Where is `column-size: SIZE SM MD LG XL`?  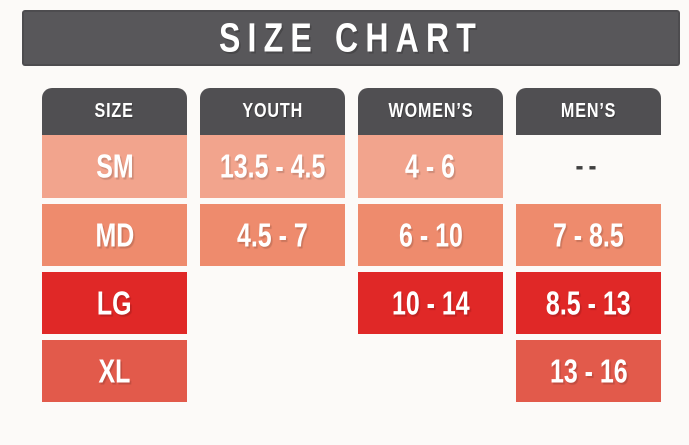
column-size: SIZE SM MD LG XL is located at coordinates (114, 245).